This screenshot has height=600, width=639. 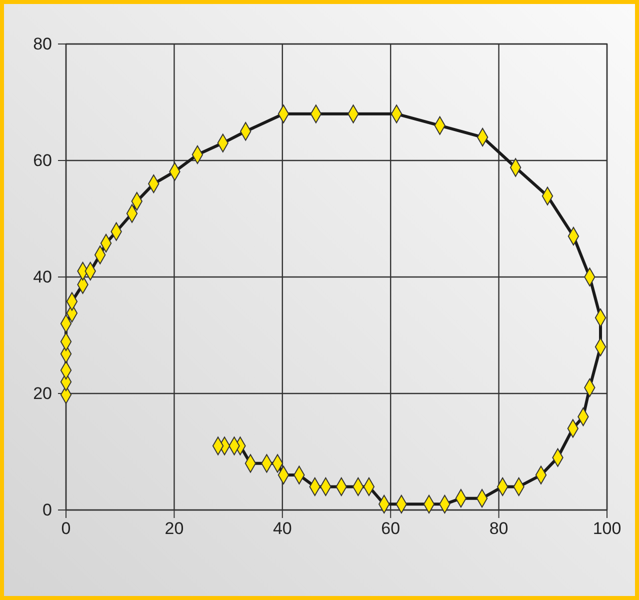 What do you see at coordinates (42, 276) in the screenshot?
I see `y-tick-label: 40` at bounding box center [42, 276].